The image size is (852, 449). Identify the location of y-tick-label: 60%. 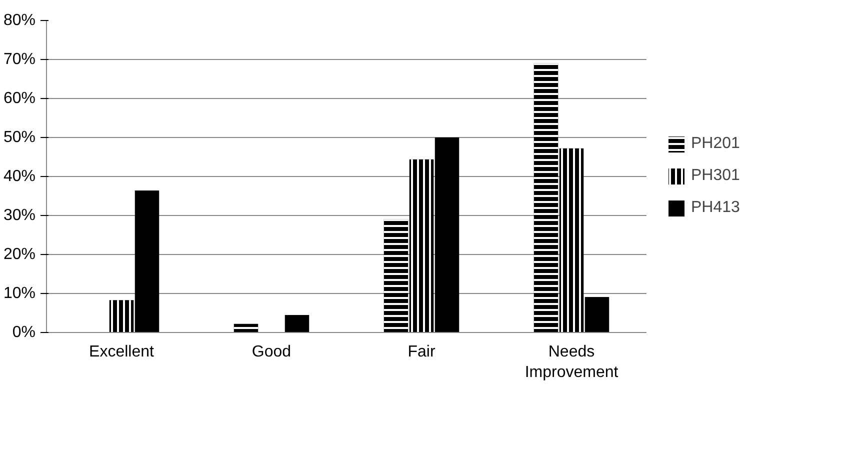
(19, 98).